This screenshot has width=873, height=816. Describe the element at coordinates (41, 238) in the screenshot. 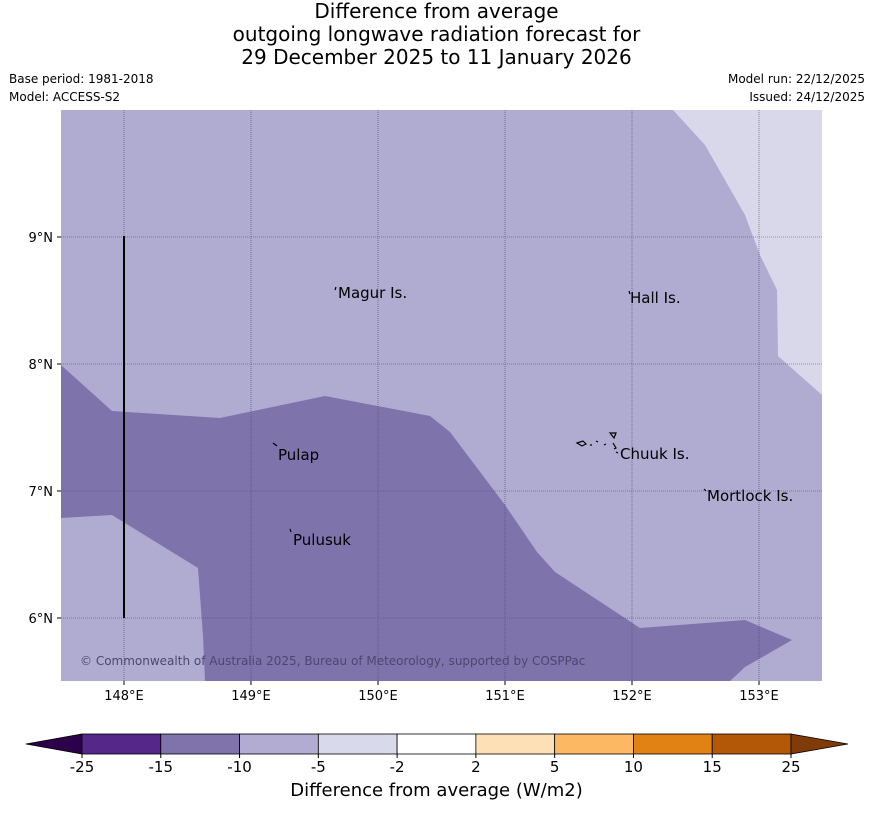

I see `lat-label-9: 9°N` at that location.